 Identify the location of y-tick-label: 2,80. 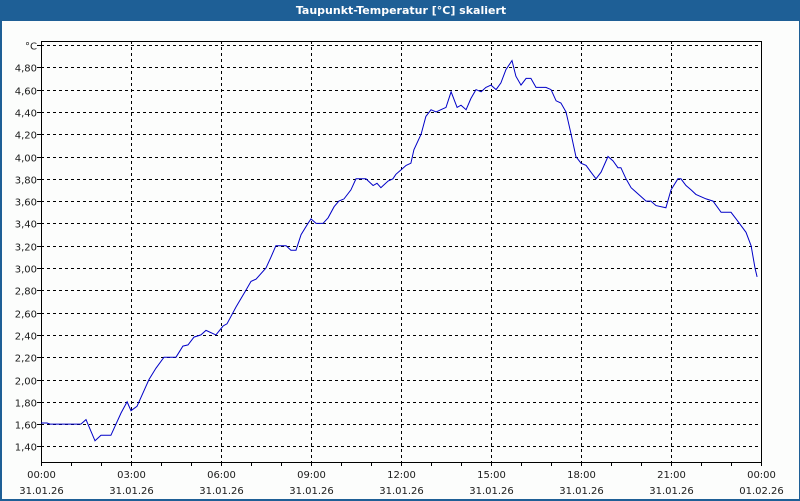
(26, 292).